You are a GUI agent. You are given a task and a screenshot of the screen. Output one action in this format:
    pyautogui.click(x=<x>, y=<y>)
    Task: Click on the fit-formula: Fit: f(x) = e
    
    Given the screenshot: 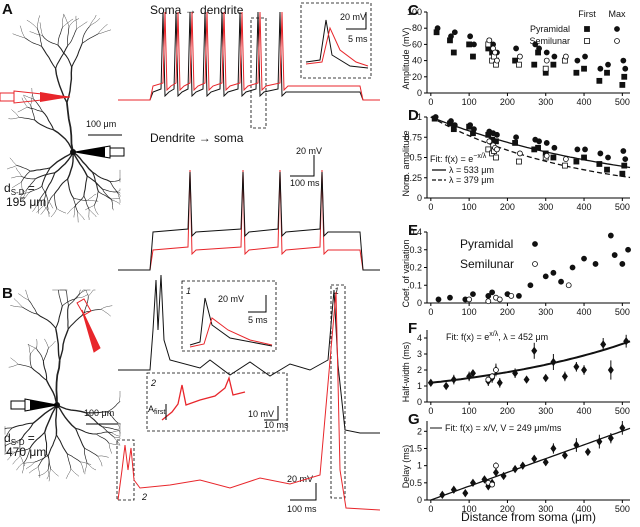 What is the action you would take?
    pyautogui.click(x=467, y=337)
    